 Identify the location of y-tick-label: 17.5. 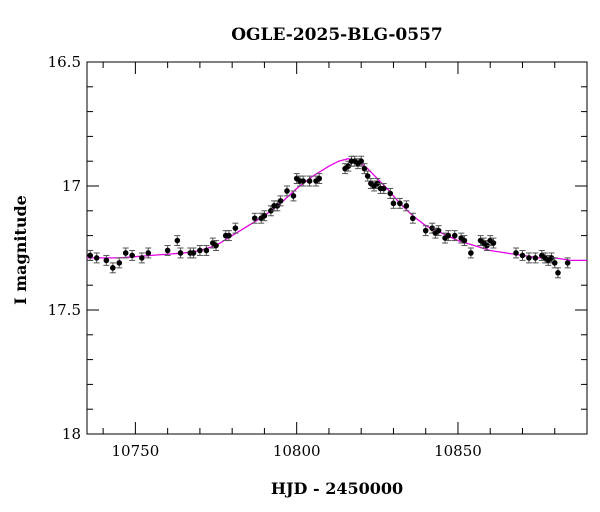
(64, 310).